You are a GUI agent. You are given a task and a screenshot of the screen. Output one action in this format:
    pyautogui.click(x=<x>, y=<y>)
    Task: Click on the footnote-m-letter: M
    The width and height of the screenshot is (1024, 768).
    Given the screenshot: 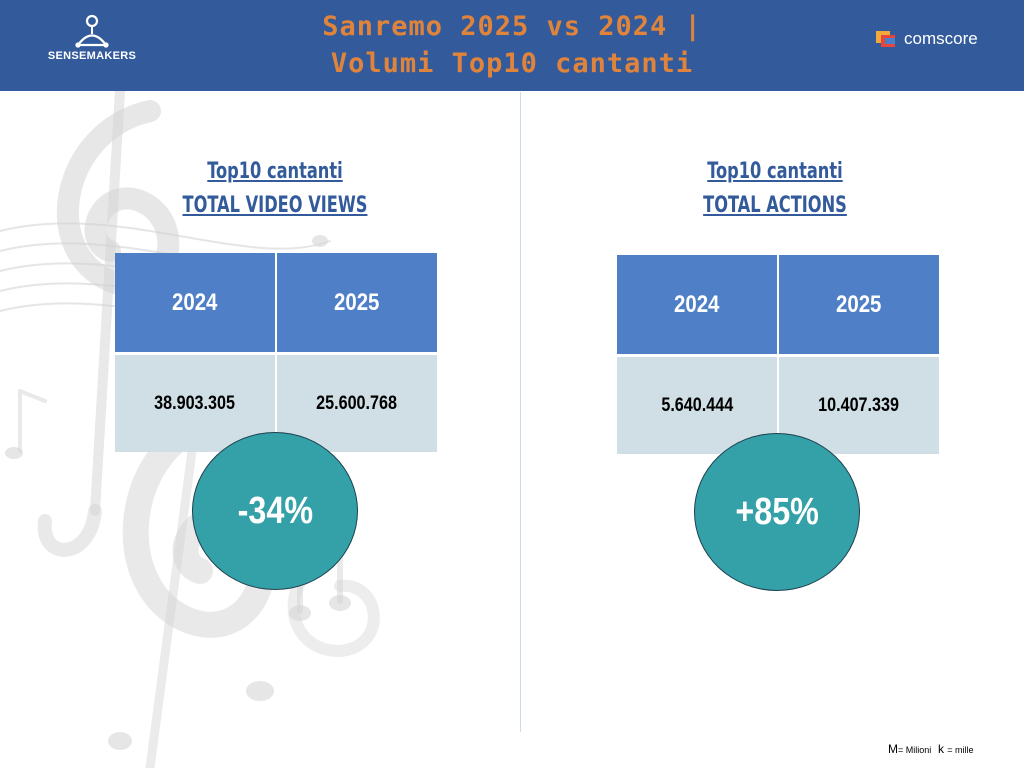 What is the action you would take?
    pyautogui.click(x=893, y=749)
    